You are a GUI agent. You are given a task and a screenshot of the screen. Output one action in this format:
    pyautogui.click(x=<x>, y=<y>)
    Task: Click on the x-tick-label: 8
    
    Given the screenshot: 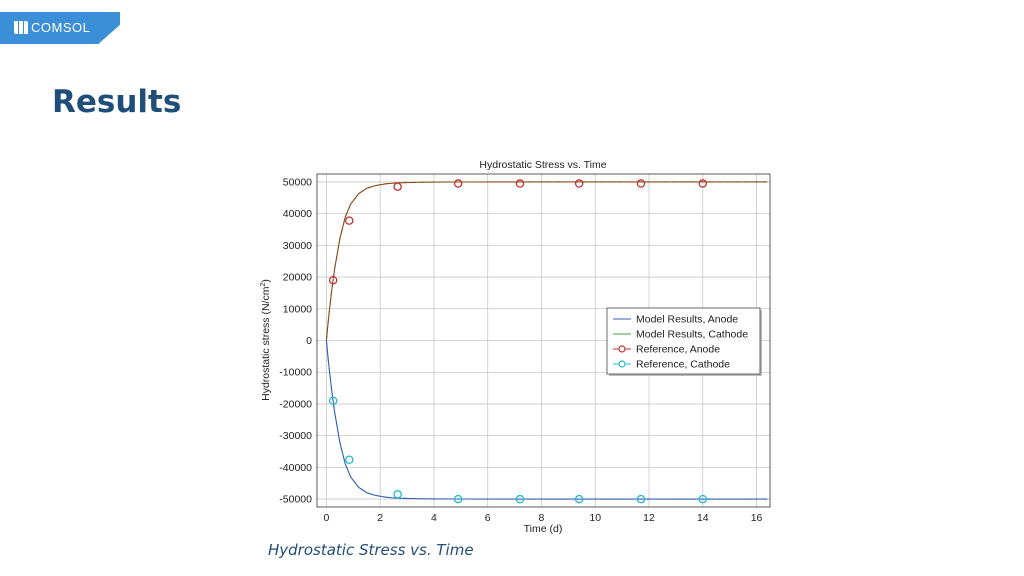 What is the action you would take?
    pyautogui.click(x=542, y=518)
    